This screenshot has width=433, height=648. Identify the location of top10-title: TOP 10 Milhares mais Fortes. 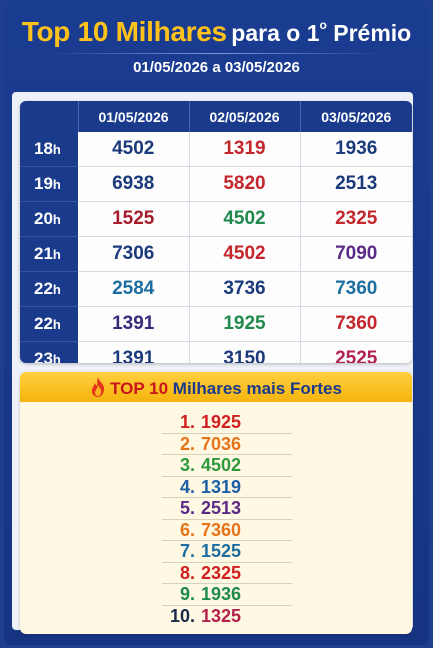
(216, 389).